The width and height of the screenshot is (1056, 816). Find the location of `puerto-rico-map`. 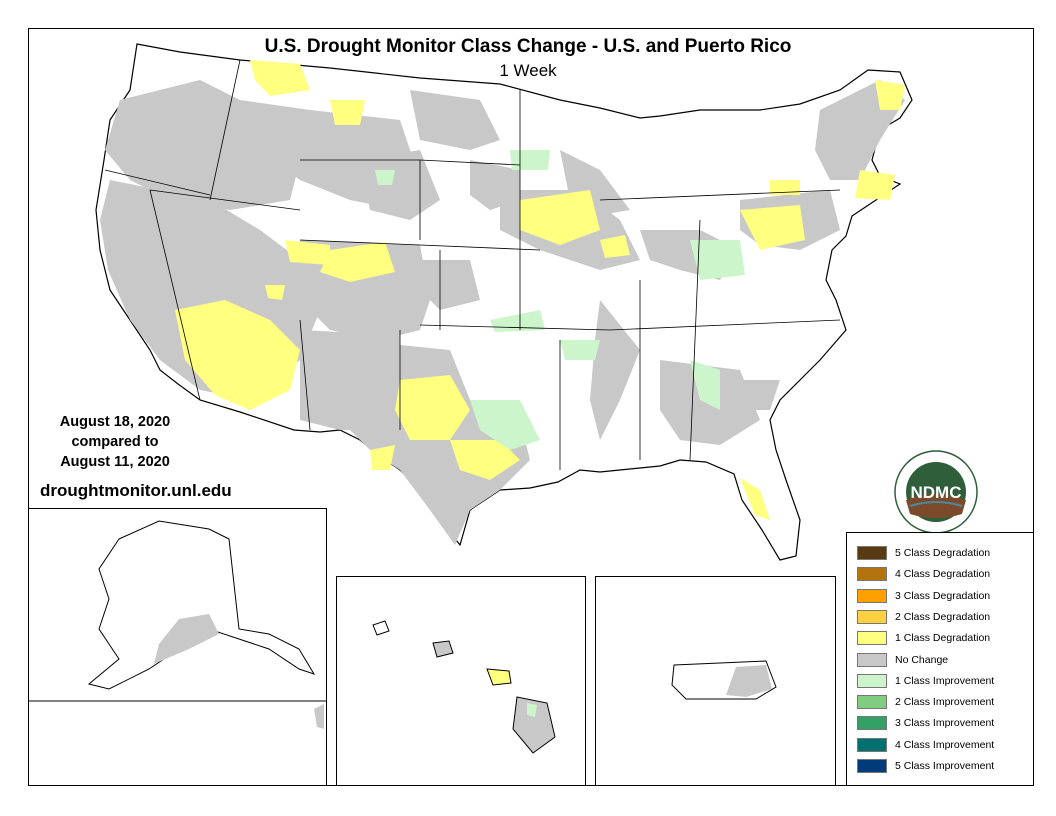

puerto-rico-map is located at coordinates (724, 680).